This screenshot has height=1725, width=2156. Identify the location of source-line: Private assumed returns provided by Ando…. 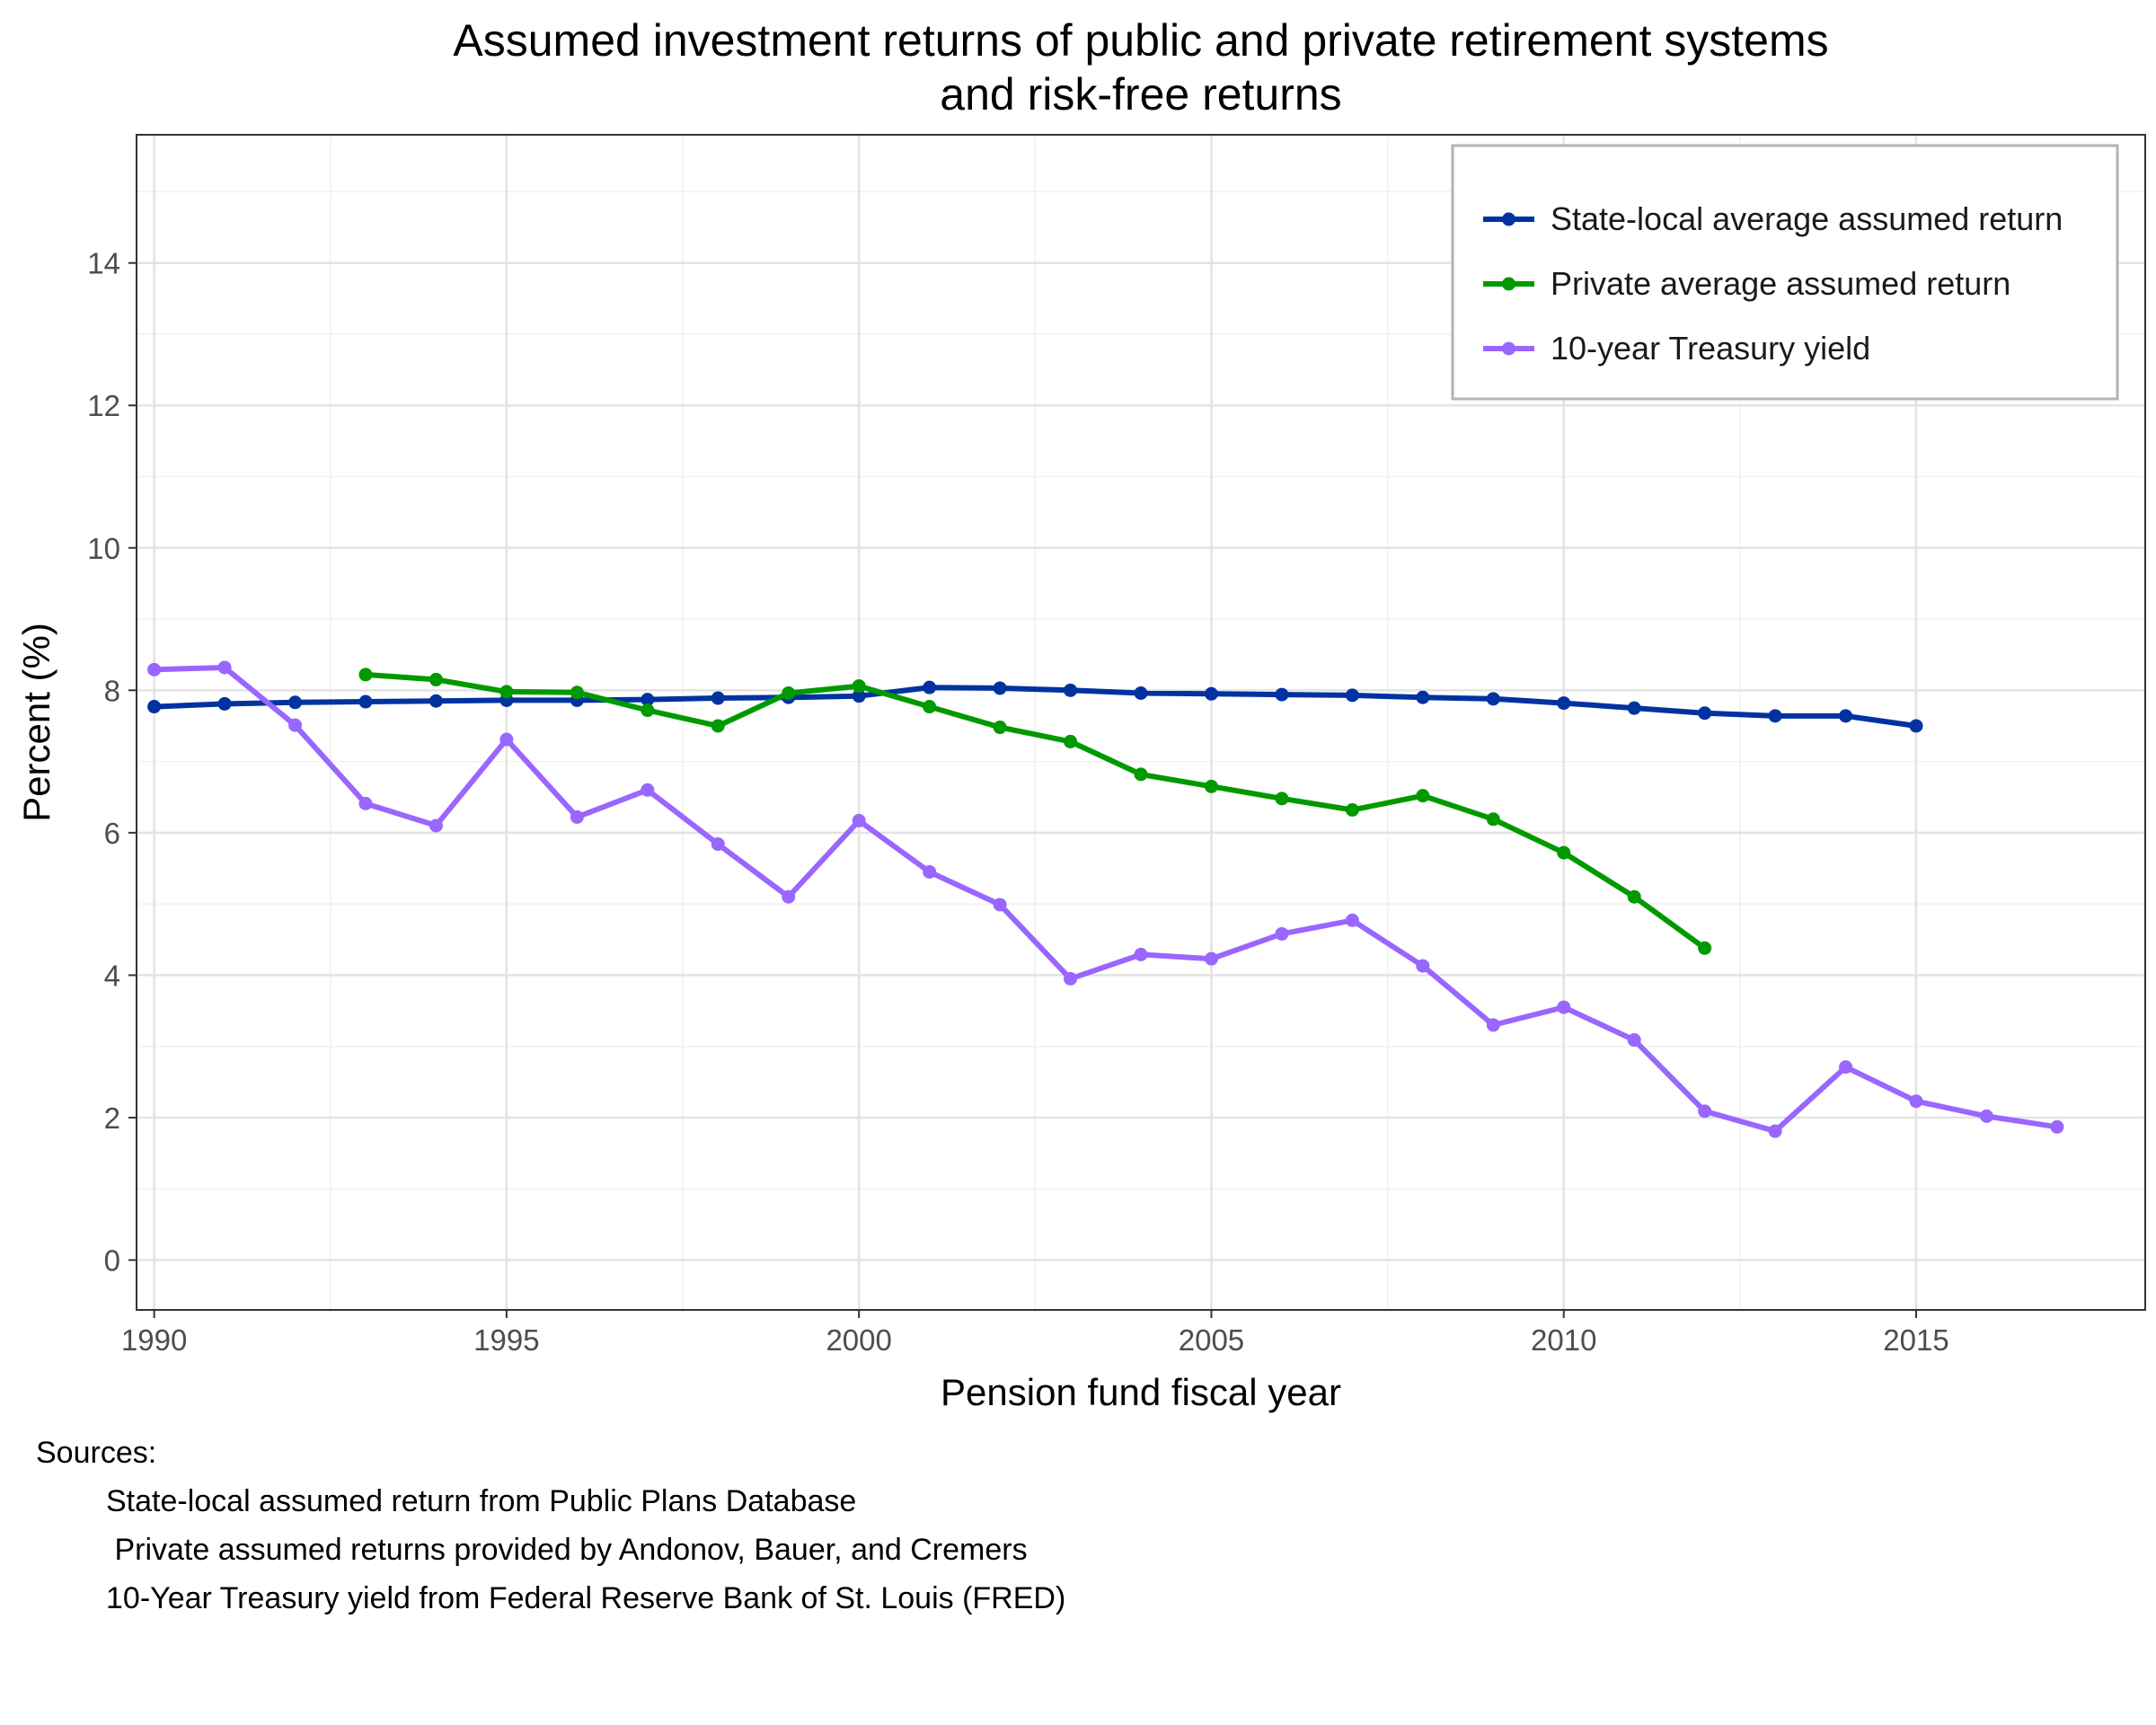
(567, 1550).